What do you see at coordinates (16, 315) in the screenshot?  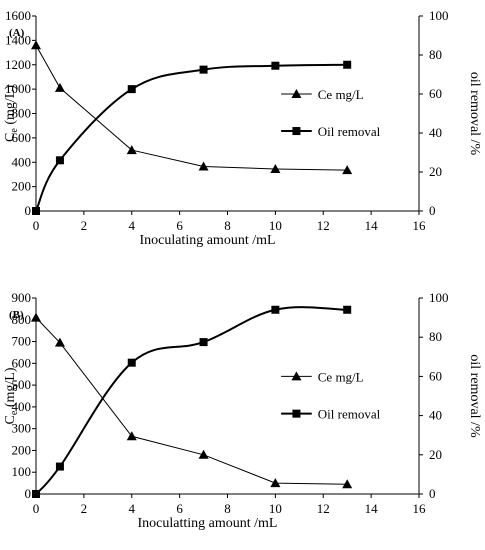 I see `panel-label: (B)` at bounding box center [16, 315].